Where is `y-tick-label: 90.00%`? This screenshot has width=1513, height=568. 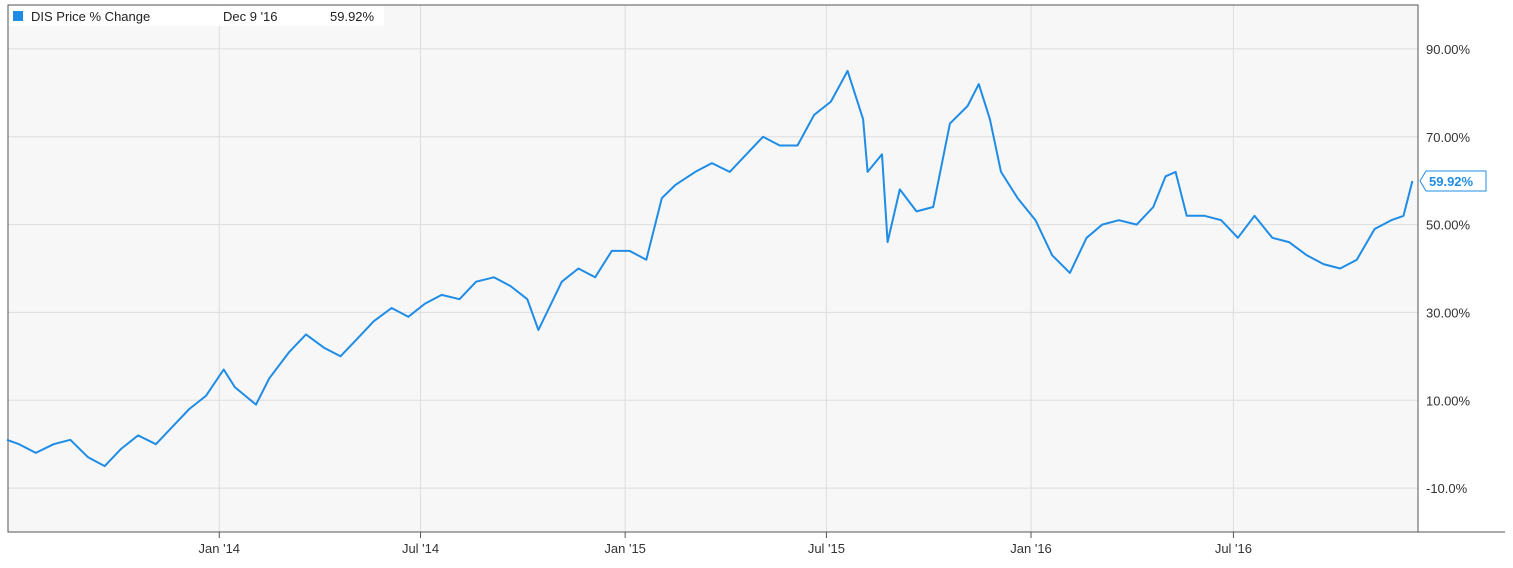
y-tick-label: 90.00% is located at coordinates (1448, 49).